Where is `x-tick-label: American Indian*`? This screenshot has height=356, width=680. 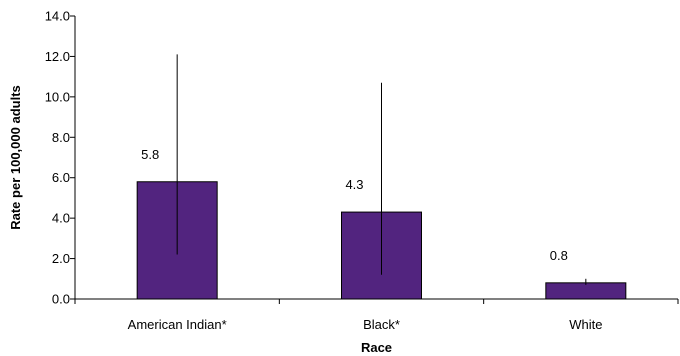
x-tick-label: American Indian* is located at coordinates (177, 324).